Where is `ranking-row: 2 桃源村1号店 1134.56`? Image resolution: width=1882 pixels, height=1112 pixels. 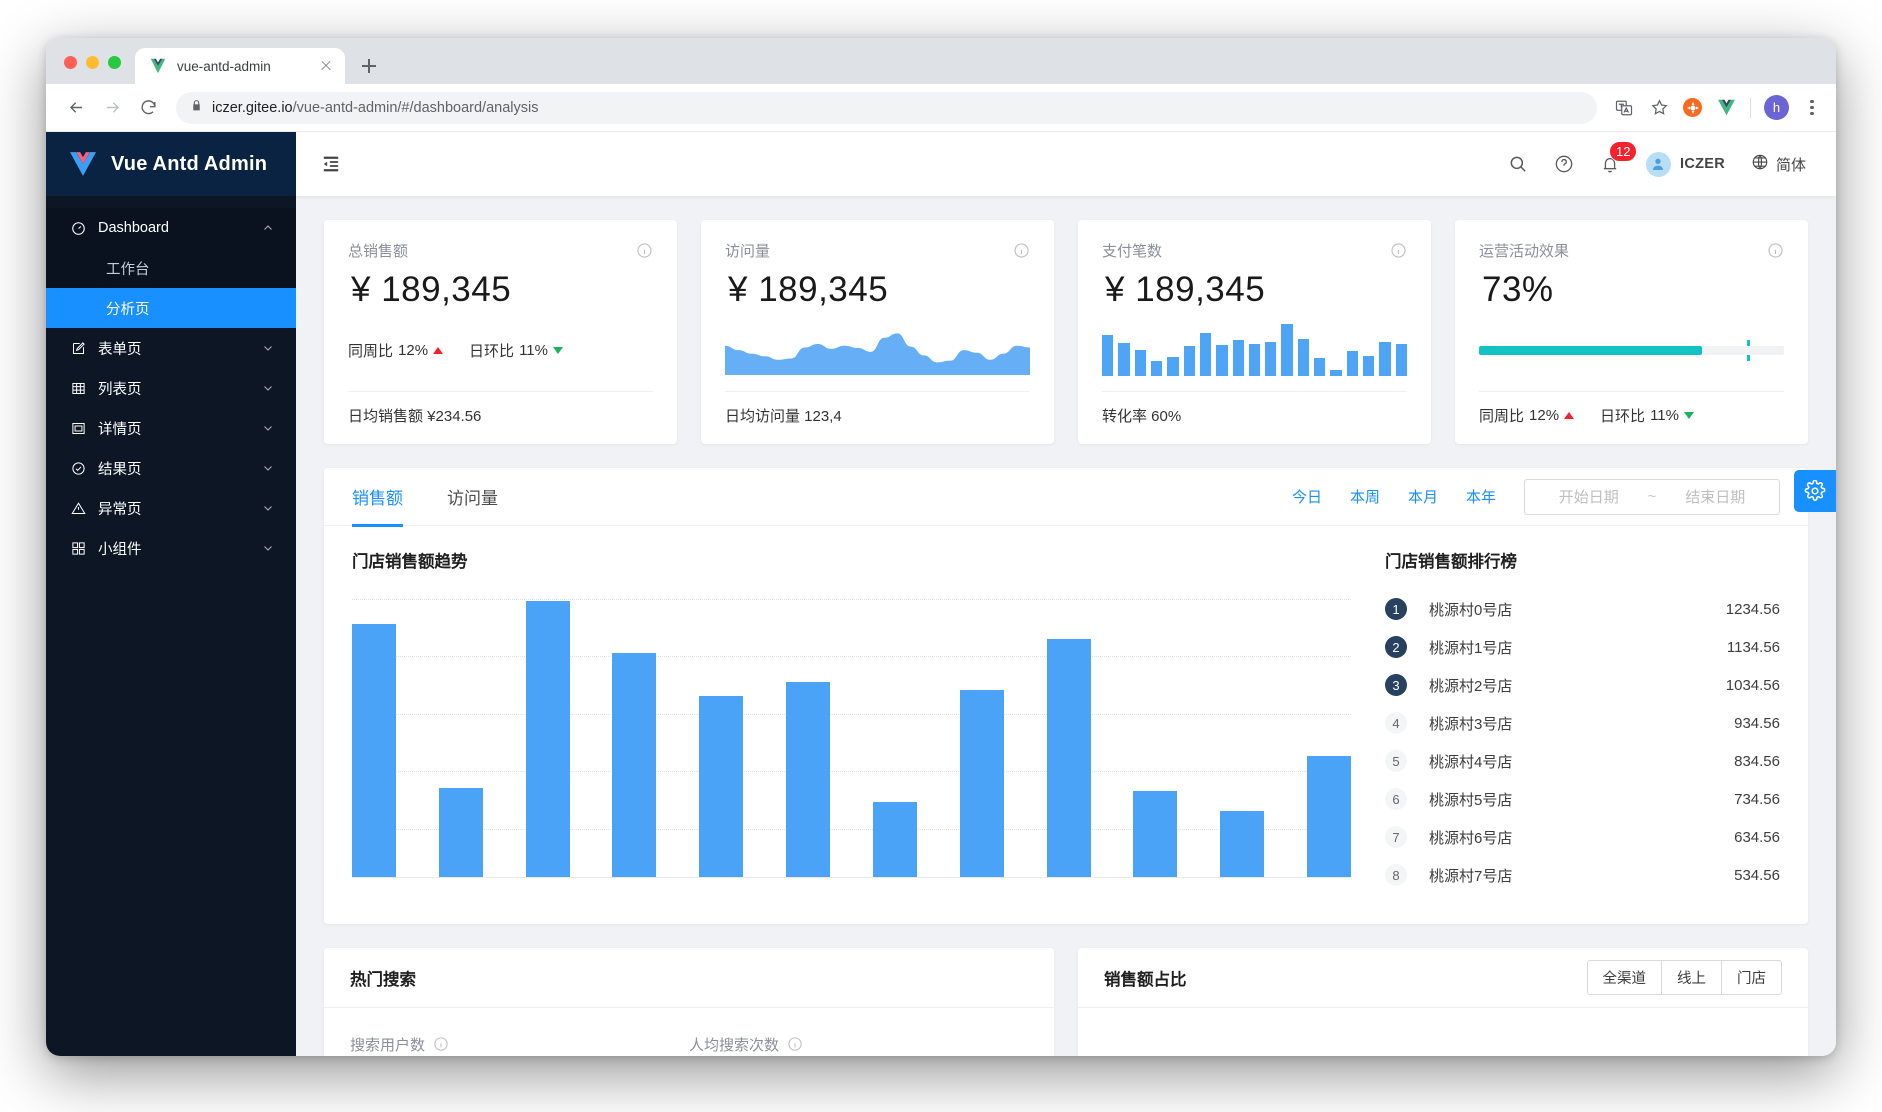 ranking-row: 2 桃源村1号店 1134.56 is located at coordinates (1582, 647).